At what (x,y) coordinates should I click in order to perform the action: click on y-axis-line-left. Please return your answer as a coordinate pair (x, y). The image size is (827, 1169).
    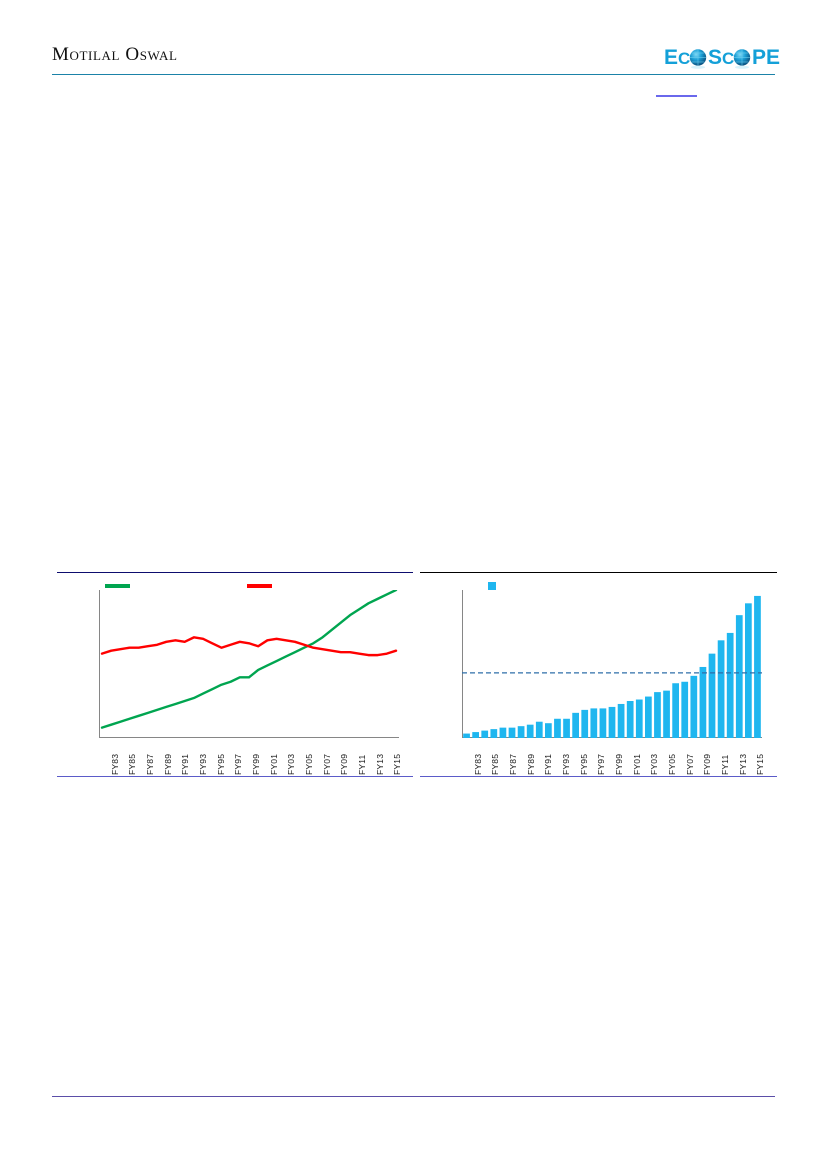
    Looking at the image, I should click on (99, 664).